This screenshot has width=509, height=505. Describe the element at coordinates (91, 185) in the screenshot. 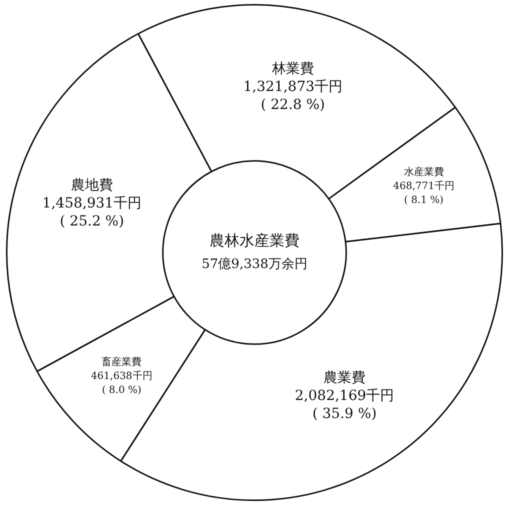

I see `slice-label: 農地費` at that location.